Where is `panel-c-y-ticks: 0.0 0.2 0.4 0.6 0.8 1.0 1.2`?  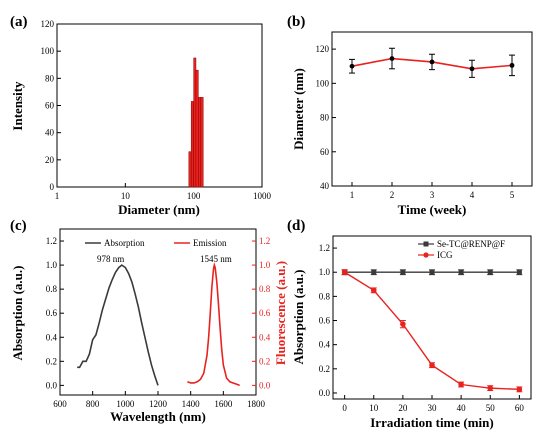 panel-c-y-ticks: 0.0 0.2 0.4 0.6 0.8 1.0 1.2 is located at coordinates (55, 313).